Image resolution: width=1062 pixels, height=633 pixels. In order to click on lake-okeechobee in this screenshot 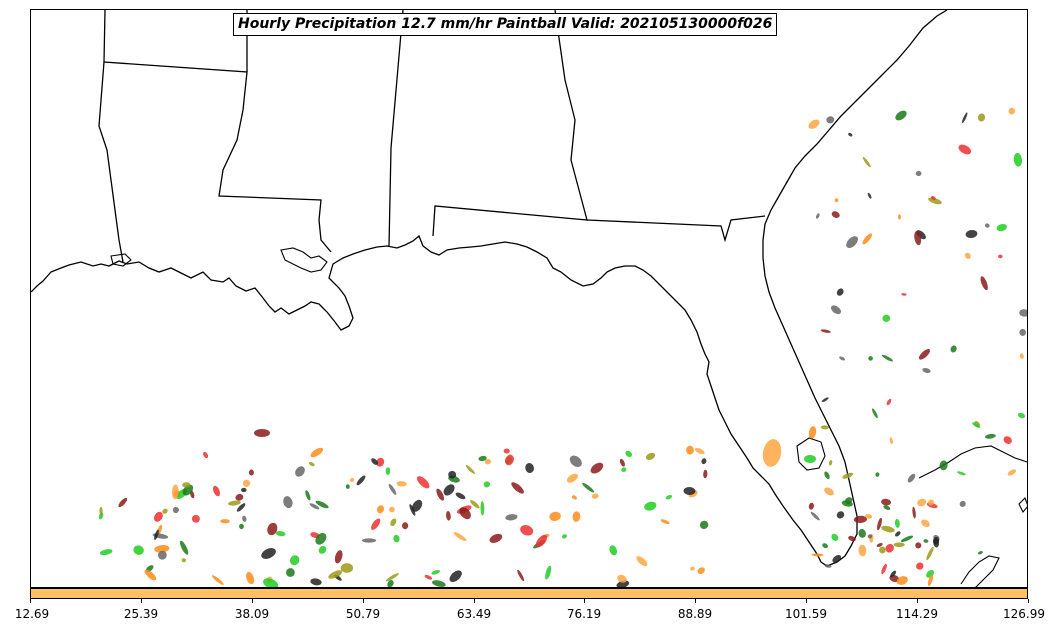, I will do `click(811, 454)`.